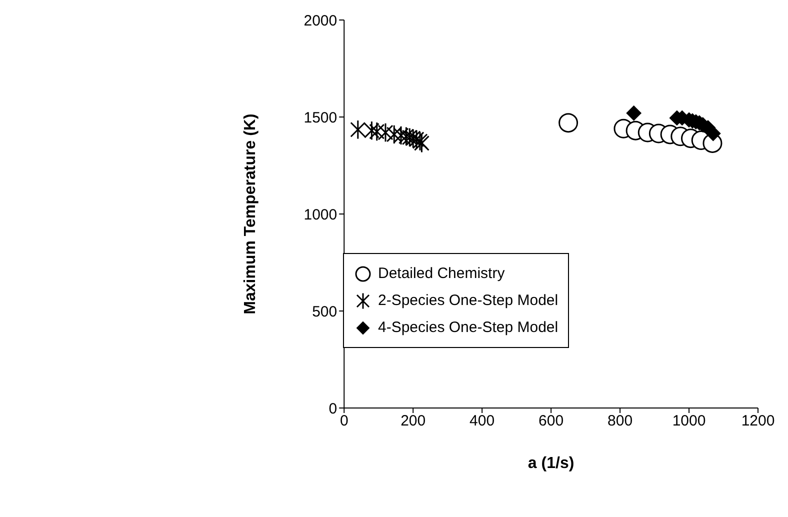  I want to click on legend-label: Detailed Chemistry, so click(441, 273).